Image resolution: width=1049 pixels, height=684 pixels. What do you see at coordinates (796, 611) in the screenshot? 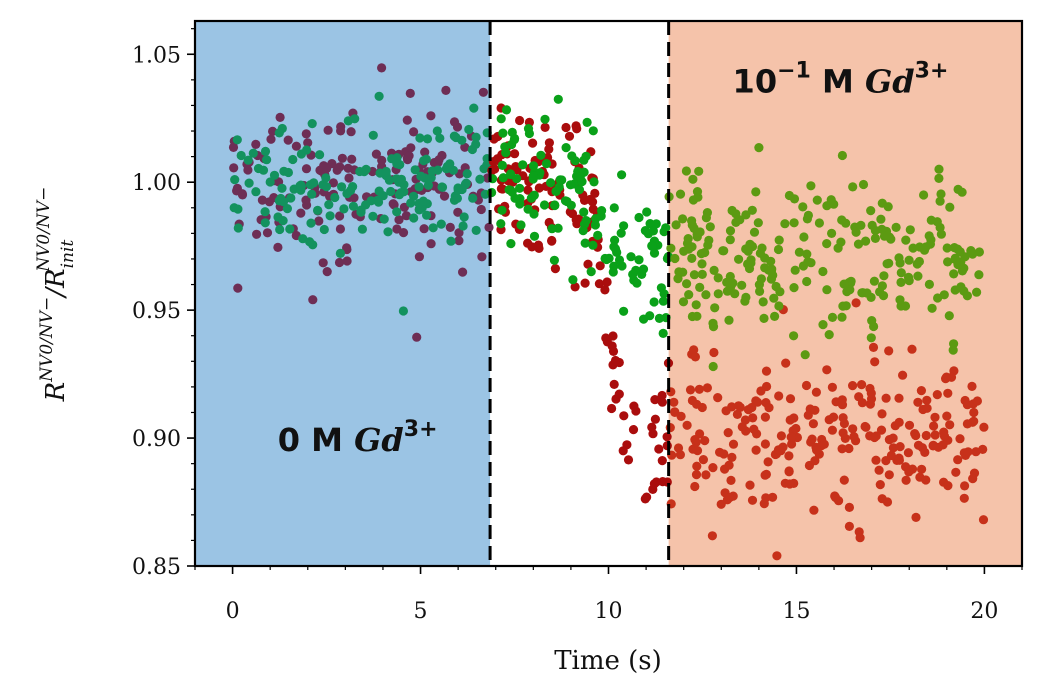
I see `x-tick-label: 15` at bounding box center [796, 611].